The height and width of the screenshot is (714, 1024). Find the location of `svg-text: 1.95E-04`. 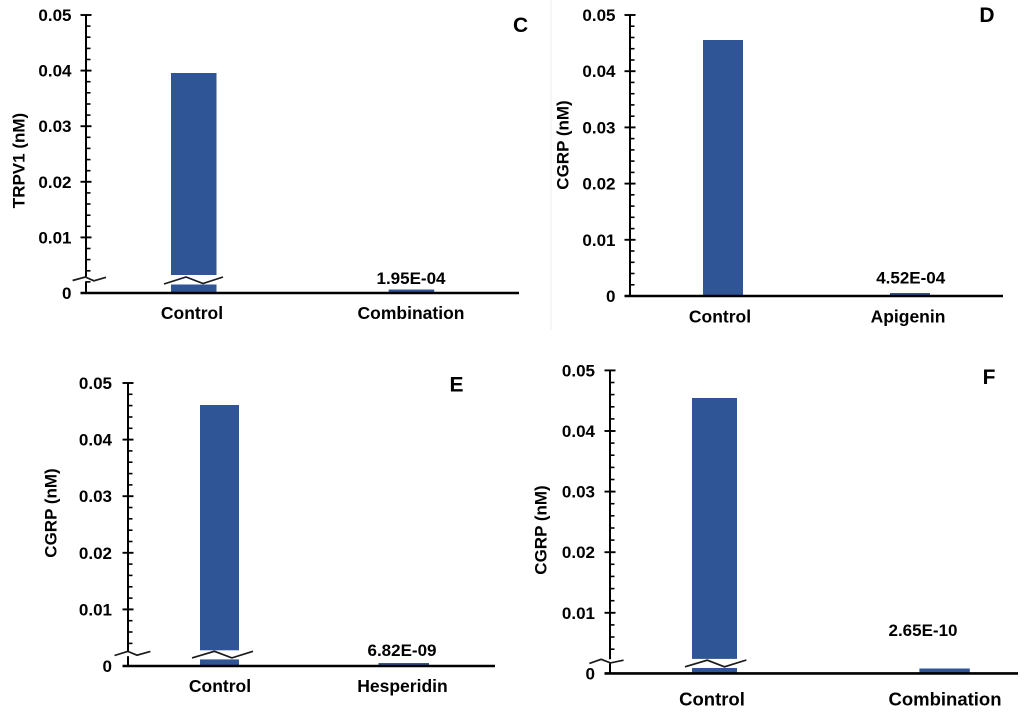

svg-text: 1.95E-04 is located at coordinates (412, 278).